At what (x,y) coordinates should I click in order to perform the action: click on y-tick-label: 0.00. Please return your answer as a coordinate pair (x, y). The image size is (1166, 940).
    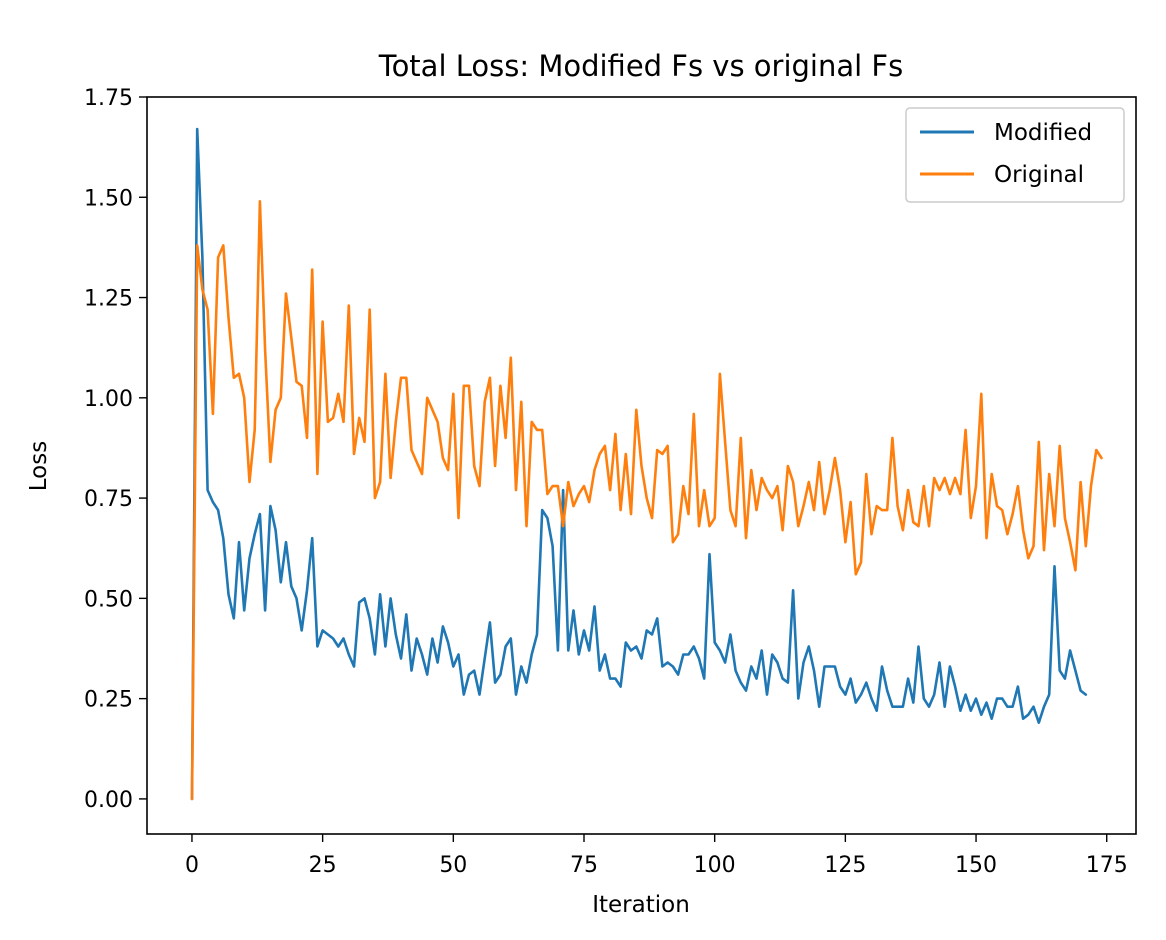
    Looking at the image, I should click on (108, 800).